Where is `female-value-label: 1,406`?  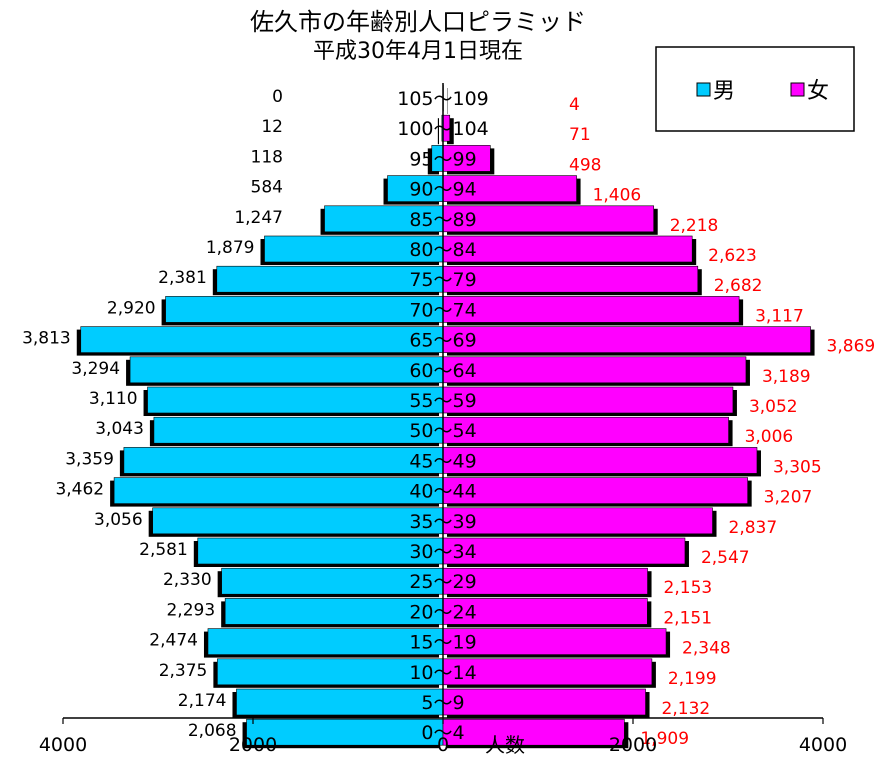
female-value-label: 1,406 is located at coordinates (617, 196).